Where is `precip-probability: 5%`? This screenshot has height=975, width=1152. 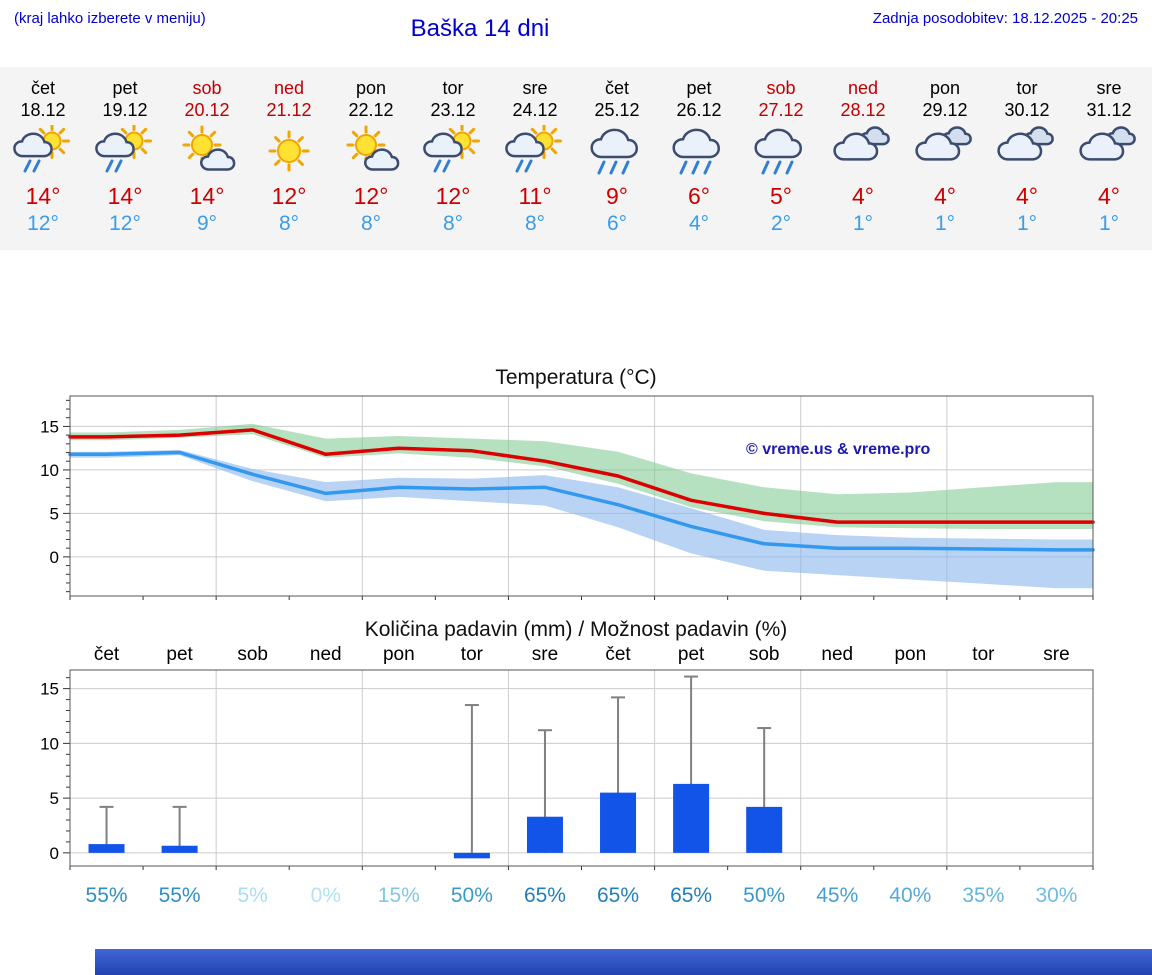 precip-probability: 5% is located at coordinates (252, 895).